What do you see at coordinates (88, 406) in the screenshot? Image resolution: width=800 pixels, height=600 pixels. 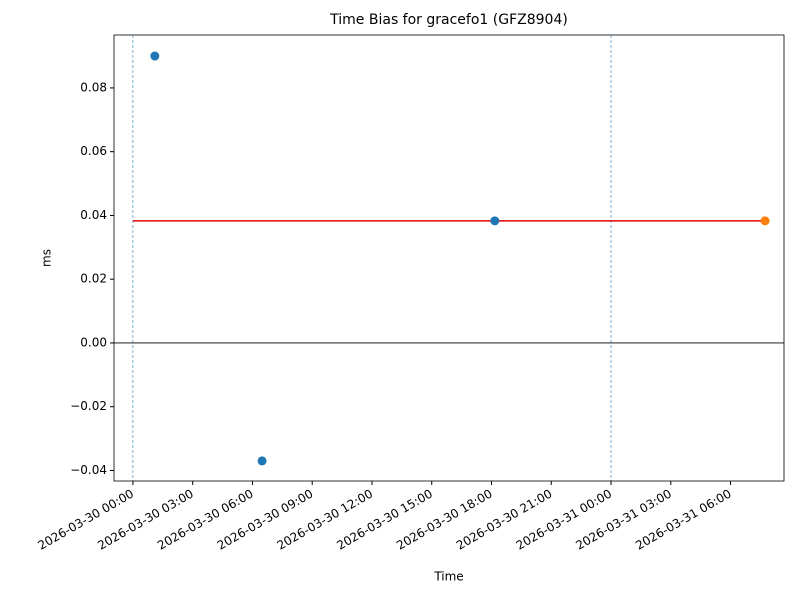 I see `y-tick-label: −0.02` at bounding box center [88, 406].